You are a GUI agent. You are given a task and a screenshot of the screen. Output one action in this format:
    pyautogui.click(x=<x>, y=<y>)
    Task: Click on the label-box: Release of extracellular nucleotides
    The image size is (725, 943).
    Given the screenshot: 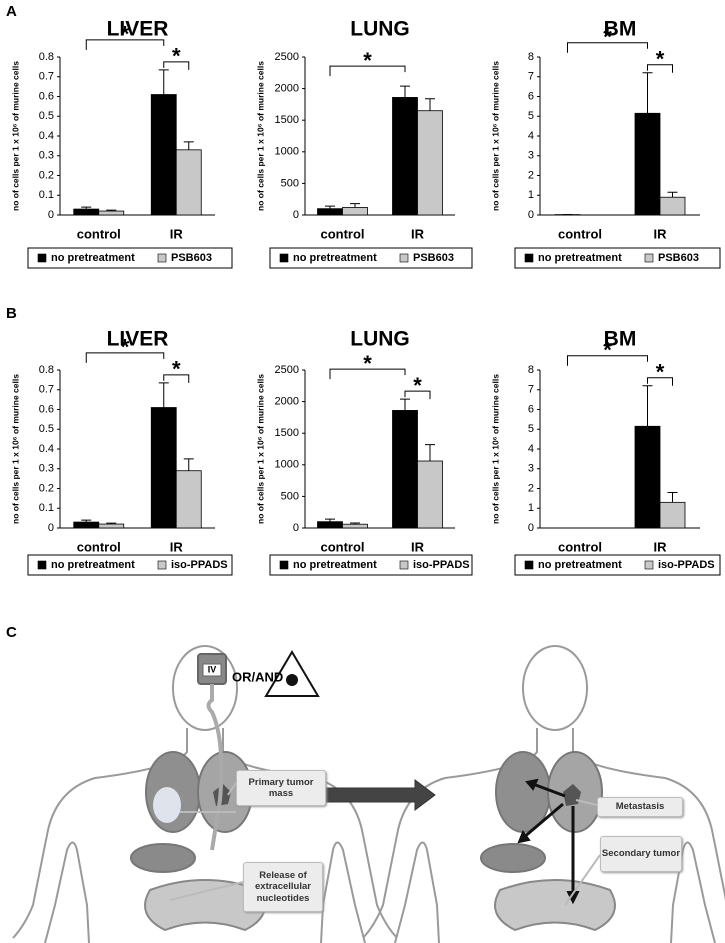 What is the action you would take?
    pyautogui.click(x=283, y=887)
    